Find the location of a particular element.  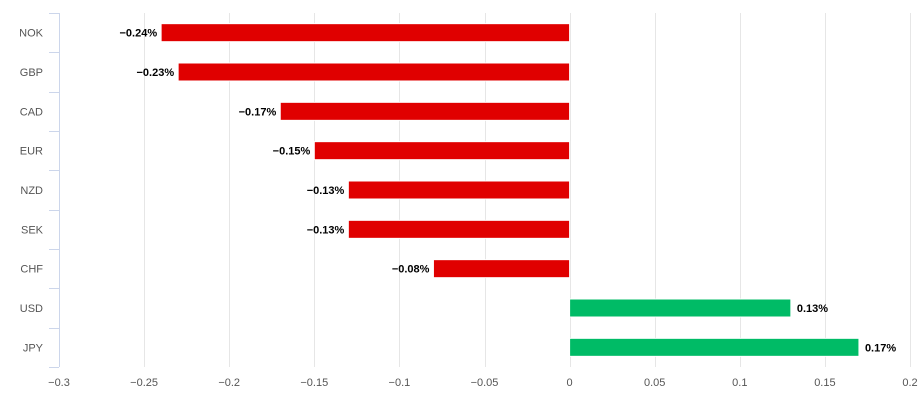

category-label: CHF is located at coordinates (31, 270).